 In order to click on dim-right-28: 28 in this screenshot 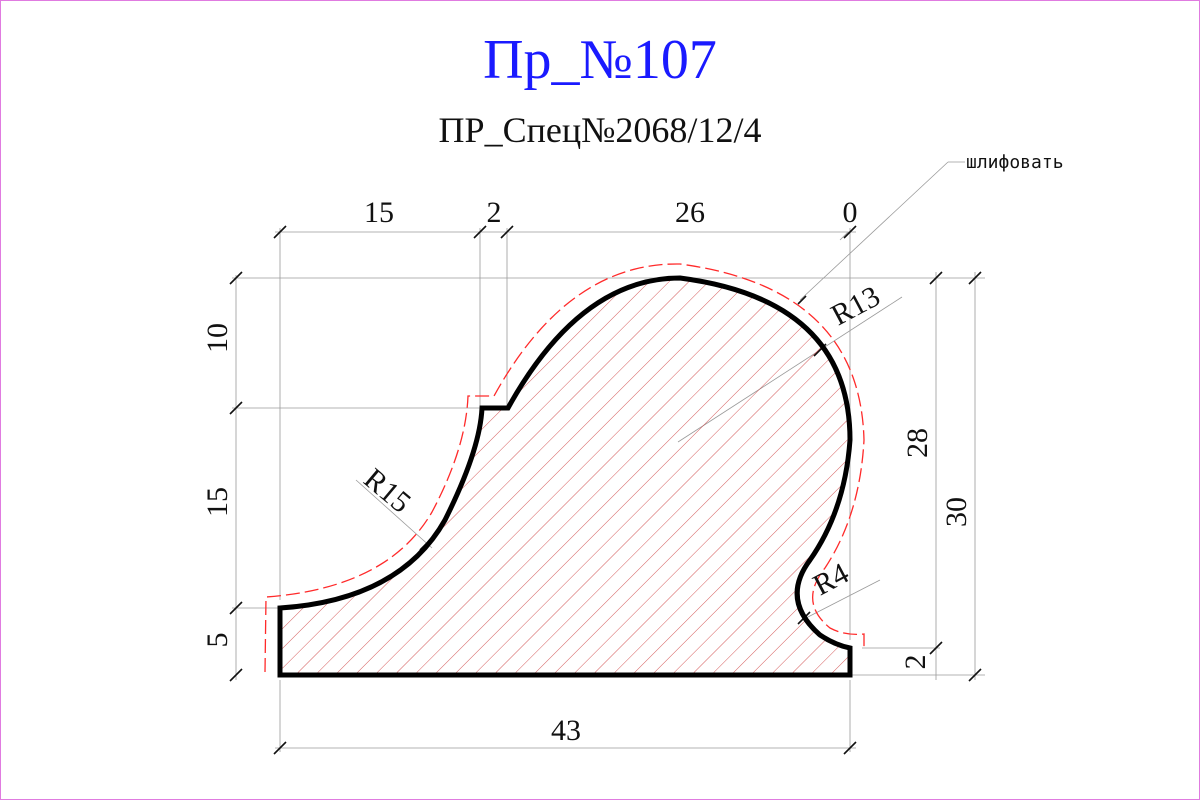, I will do `click(917, 443)`.